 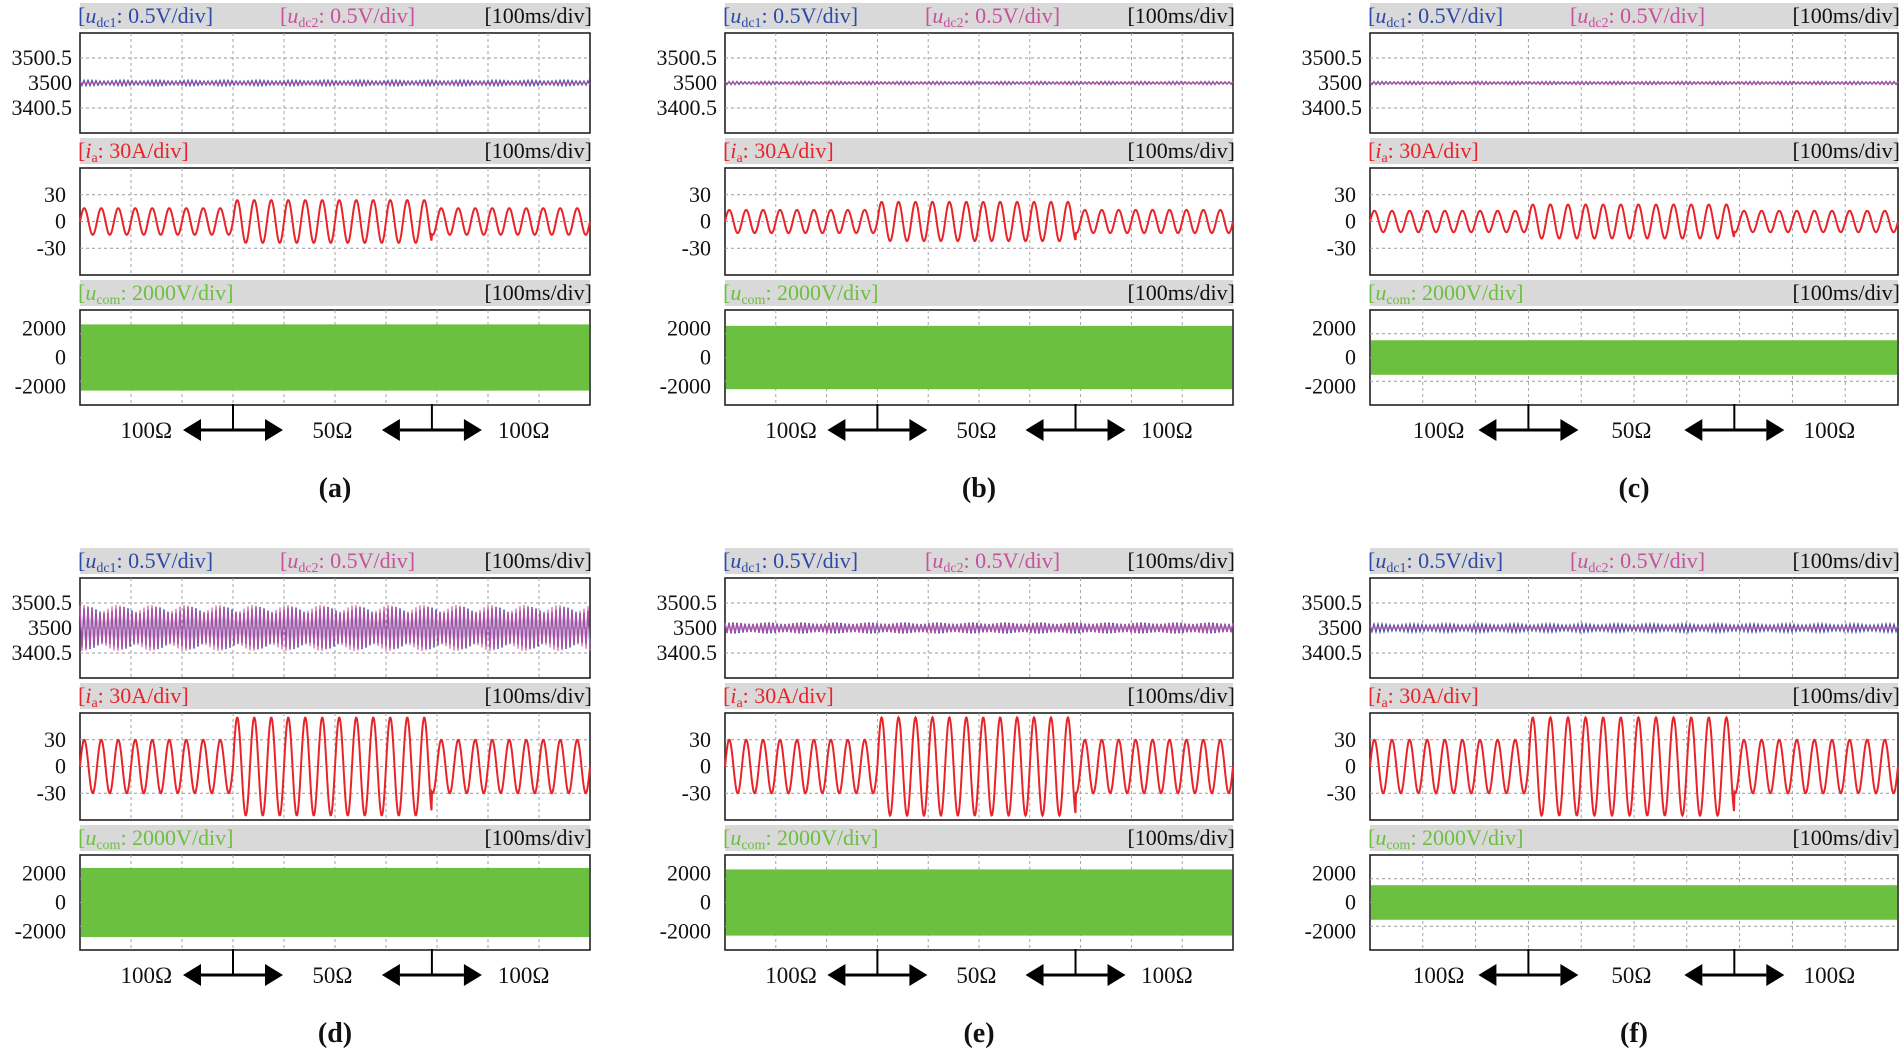 What do you see at coordinates (1332, 107) in the screenshot?
I see `dc-tick-label: 3400.5` at bounding box center [1332, 107].